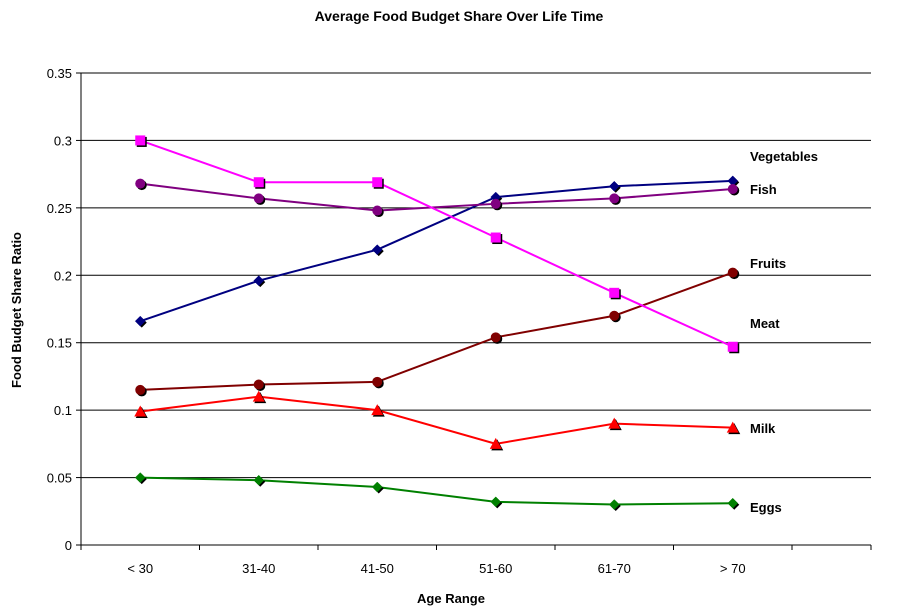  I want to click on x-tick-labels: < 30 31-40 41-50 51-60 61-70 > 70, so click(436, 568).